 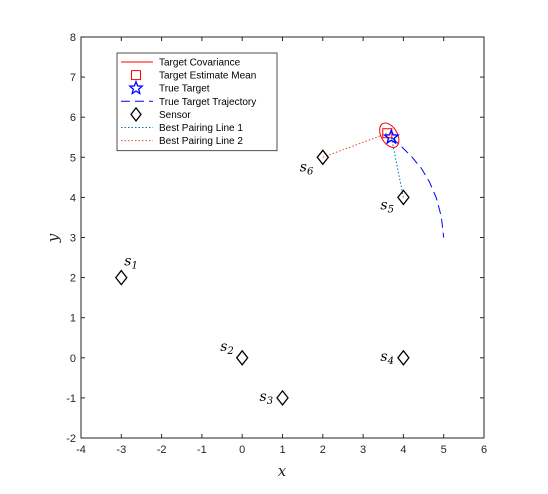 I want to click on x-tick-label: 6, so click(x=484, y=450).